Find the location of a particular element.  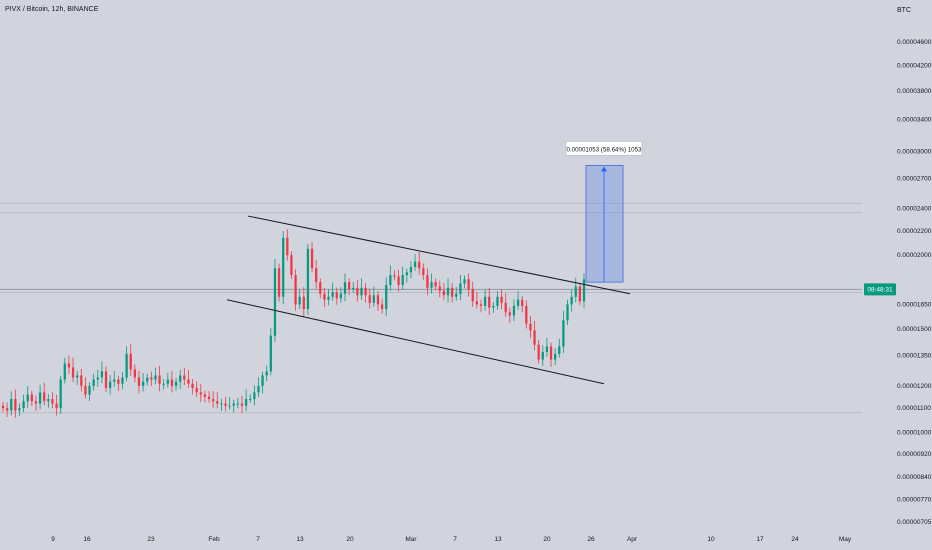

y-tick-label: 0.00000705 is located at coordinates (914, 522).